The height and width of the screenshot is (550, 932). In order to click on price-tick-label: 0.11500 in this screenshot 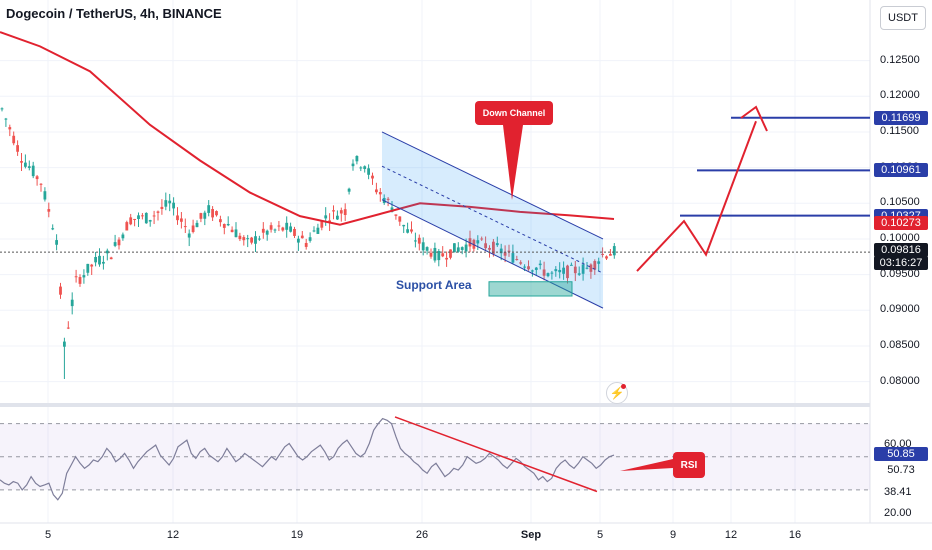, I will do `click(899, 130)`.